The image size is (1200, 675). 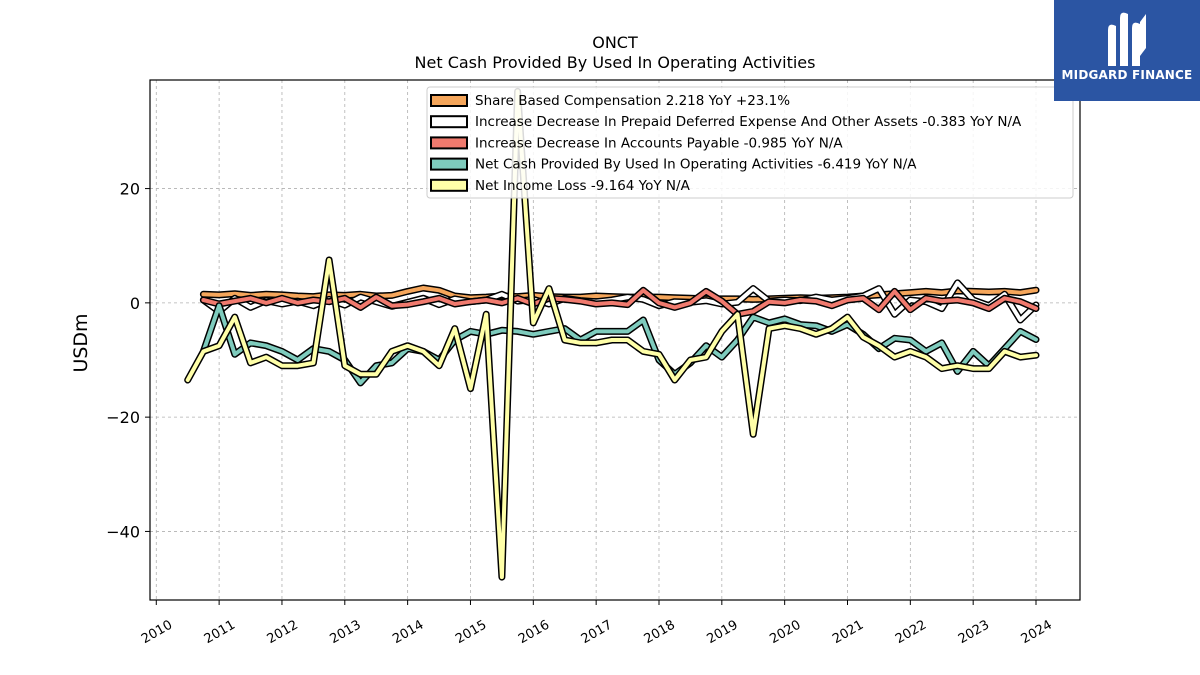 What do you see at coordinates (583, 186) in the screenshot?
I see `legend-entry: Net Income Loss -9.164 YoY N/A` at bounding box center [583, 186].